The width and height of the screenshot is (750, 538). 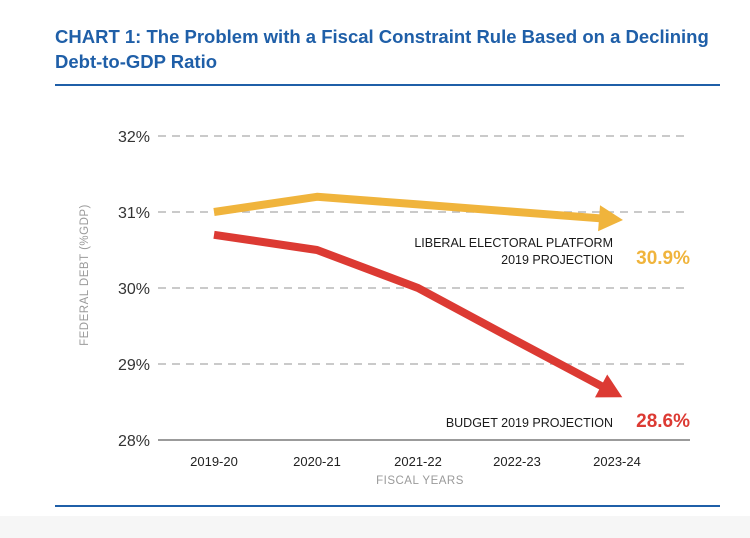 What do you see at coordinates (214, 461) in the screenshot?
I see `x-tick-label: 2019-20` at bounding box center [214, 461].